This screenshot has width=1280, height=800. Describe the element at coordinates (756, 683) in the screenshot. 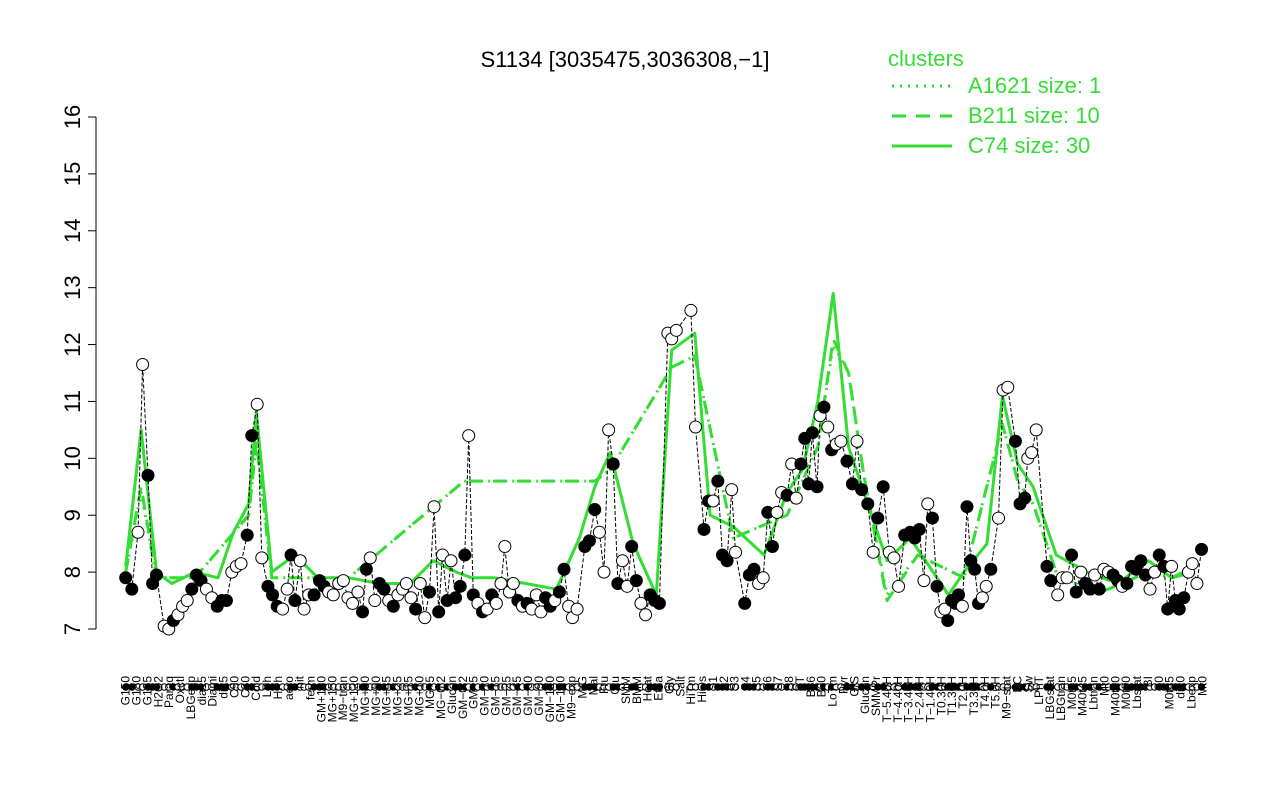

I see `x-tick-label: S5` at that location.